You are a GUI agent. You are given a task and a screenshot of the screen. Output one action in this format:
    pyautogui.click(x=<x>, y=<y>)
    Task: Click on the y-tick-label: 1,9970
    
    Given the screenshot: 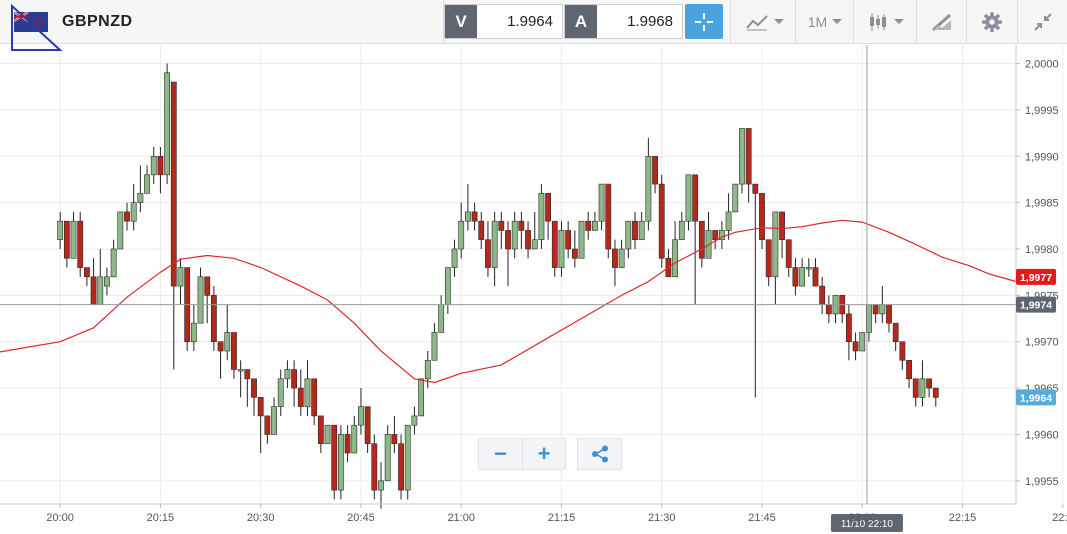 What is the action you would take?
    pyautogui.click(x=1042, y=343)
    